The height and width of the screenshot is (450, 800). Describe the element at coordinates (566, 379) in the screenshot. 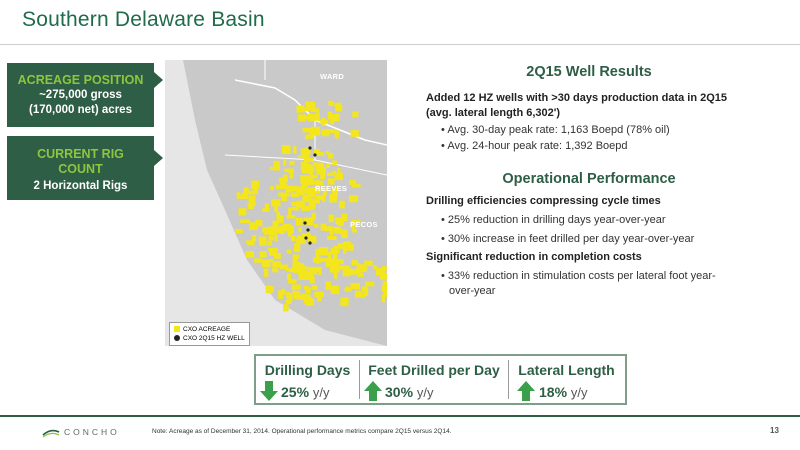

I see `metric-lateral-length: Lateral Length 18% y/y` at that location.